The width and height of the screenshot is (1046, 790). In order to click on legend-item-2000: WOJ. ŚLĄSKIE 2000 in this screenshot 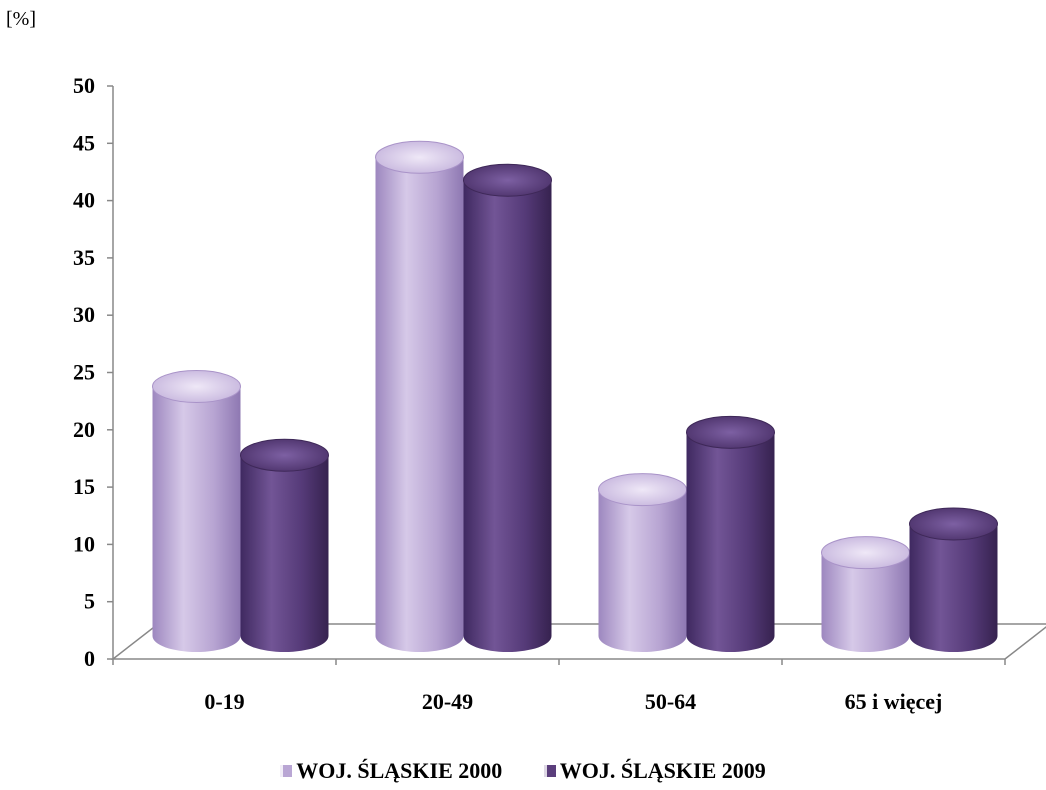, I will do `click(391, 771)`.